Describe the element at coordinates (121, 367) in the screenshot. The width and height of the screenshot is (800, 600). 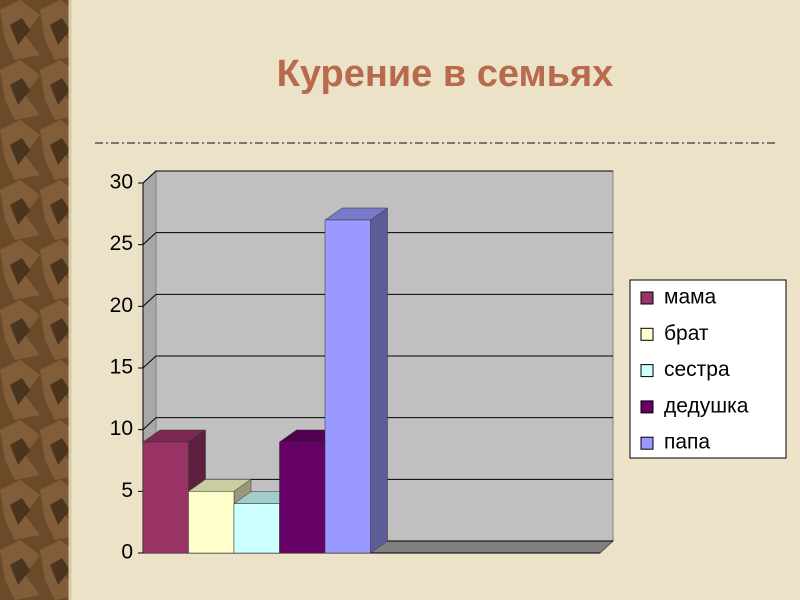
I see `y-tick-label: 15` at that location.